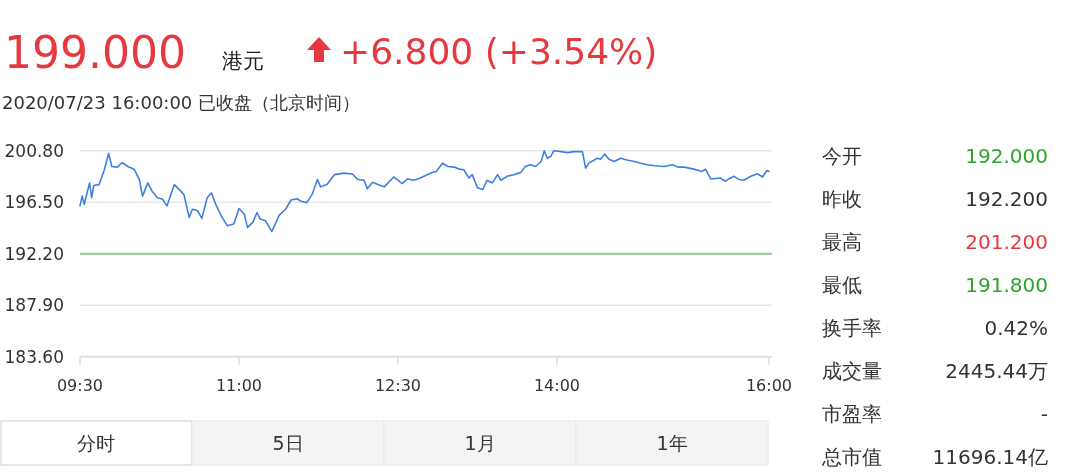  Describe the element at coordinates (842, 285) in the screenshot. I see `category-label: 最低` at that location.